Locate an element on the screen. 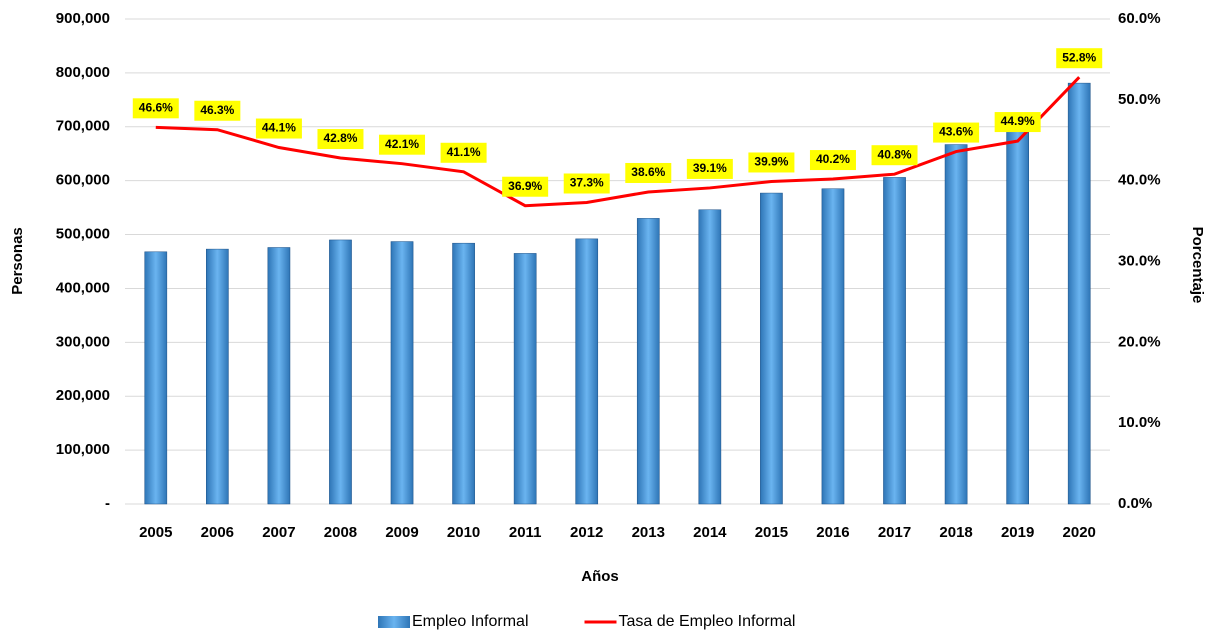 This screenshot has height=634, width=1213. y2-tick-label: 20.0% is located at coordinates (1139, 341).